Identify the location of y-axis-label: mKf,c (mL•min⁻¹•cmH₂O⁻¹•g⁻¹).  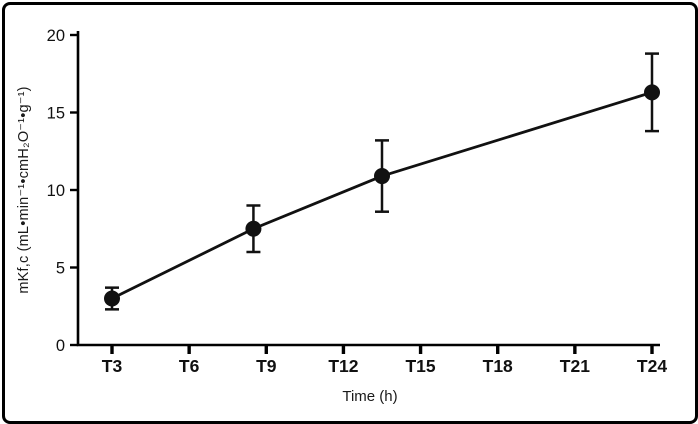
(24, 190).